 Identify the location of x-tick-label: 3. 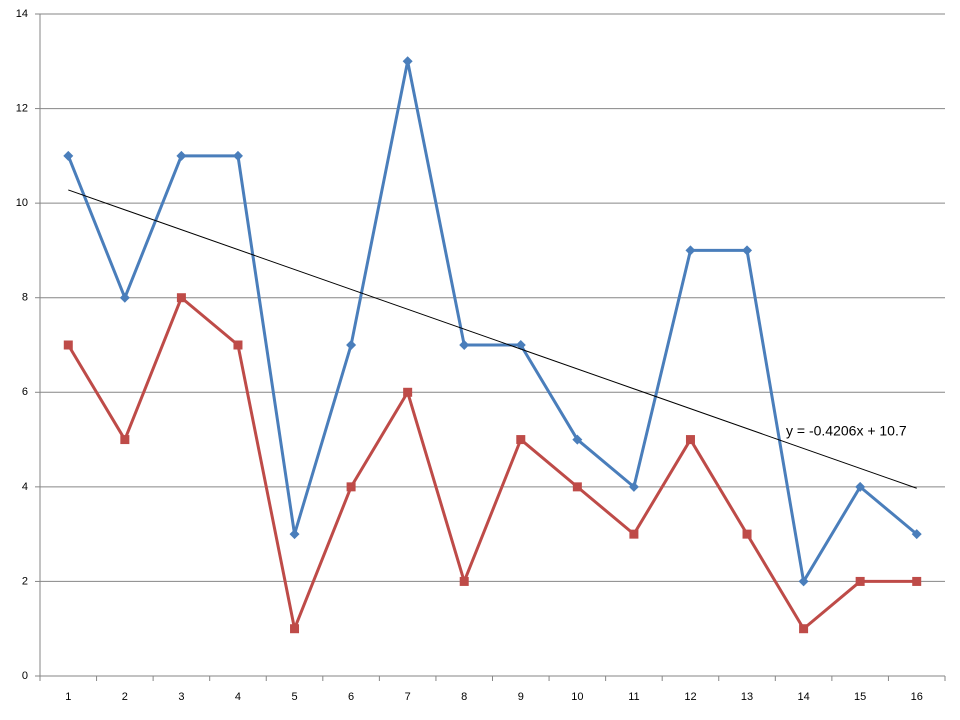
(181, 697).